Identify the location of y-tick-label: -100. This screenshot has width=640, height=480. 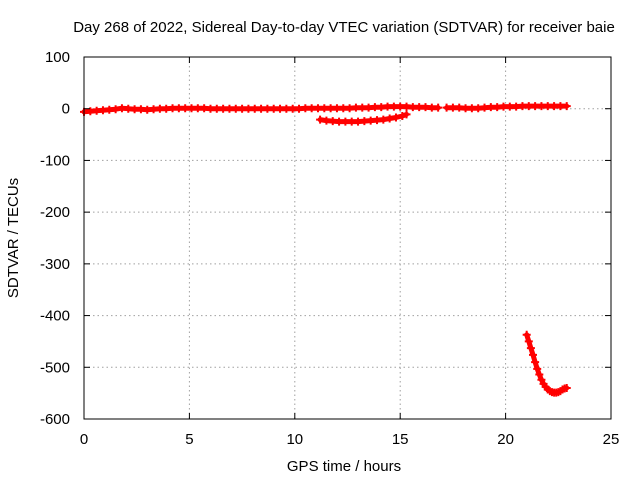
(55, 160).